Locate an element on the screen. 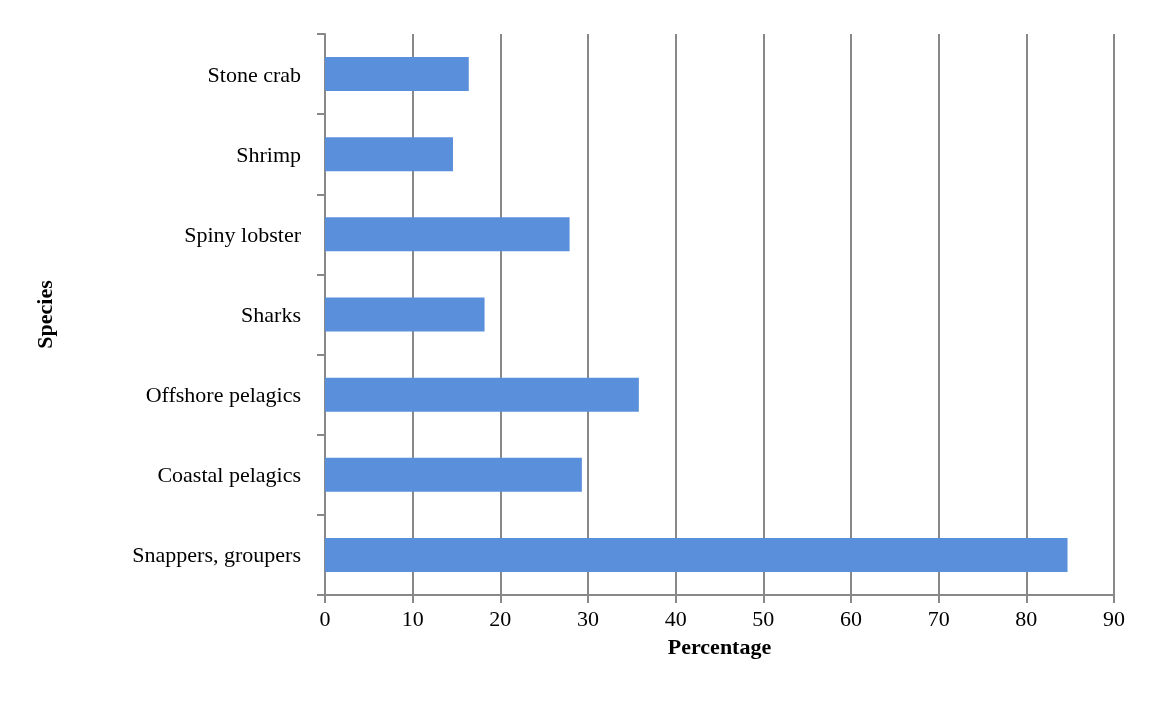  y-tick-label: Snappers, groupers is located at coordinates (216, 555).